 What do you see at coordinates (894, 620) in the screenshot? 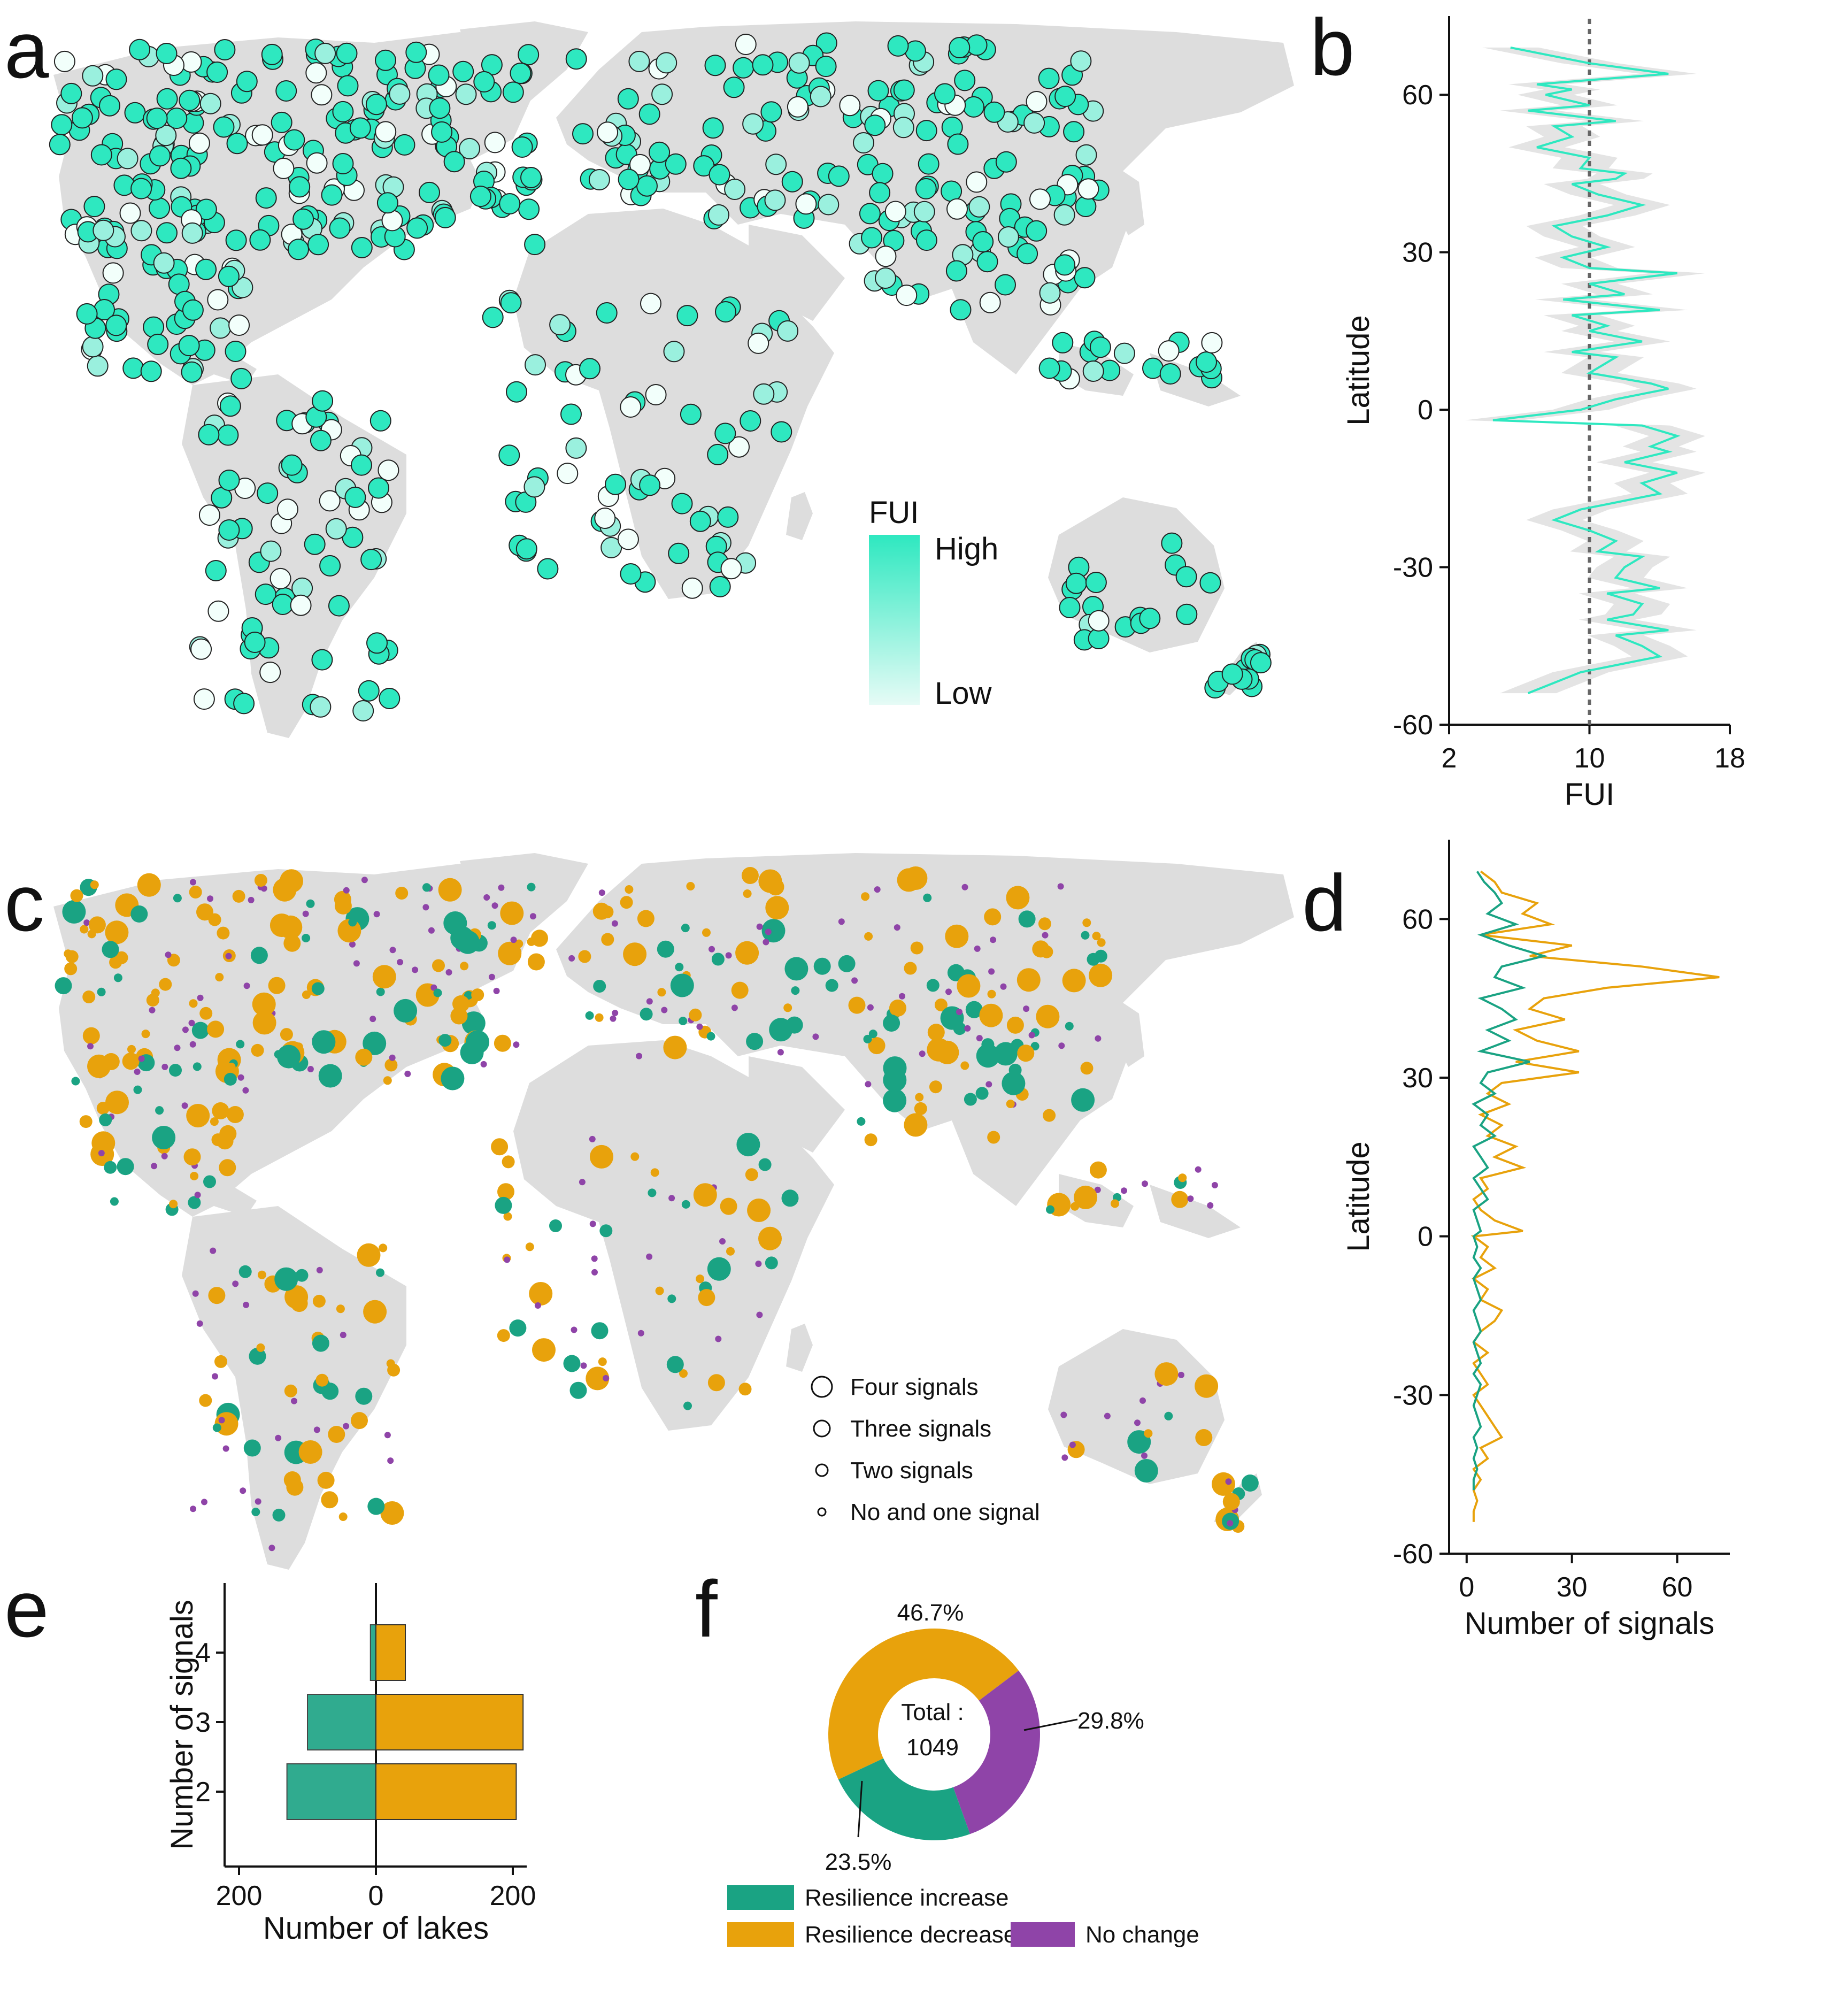
I see `fui-legend-gradient` at bounding box center [894, 620].